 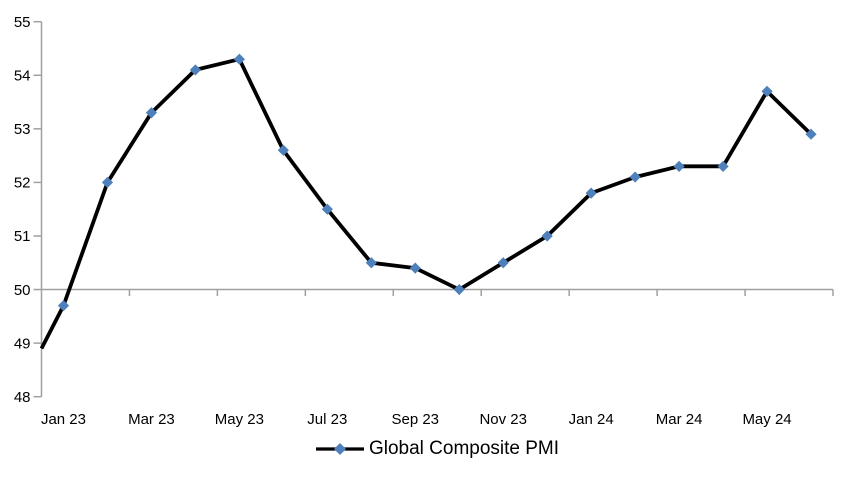 What do you see at coordinates (22, 183) in the screenshot?
I see `y-axis-tick-label: 52` at bounding box center [22, 183].